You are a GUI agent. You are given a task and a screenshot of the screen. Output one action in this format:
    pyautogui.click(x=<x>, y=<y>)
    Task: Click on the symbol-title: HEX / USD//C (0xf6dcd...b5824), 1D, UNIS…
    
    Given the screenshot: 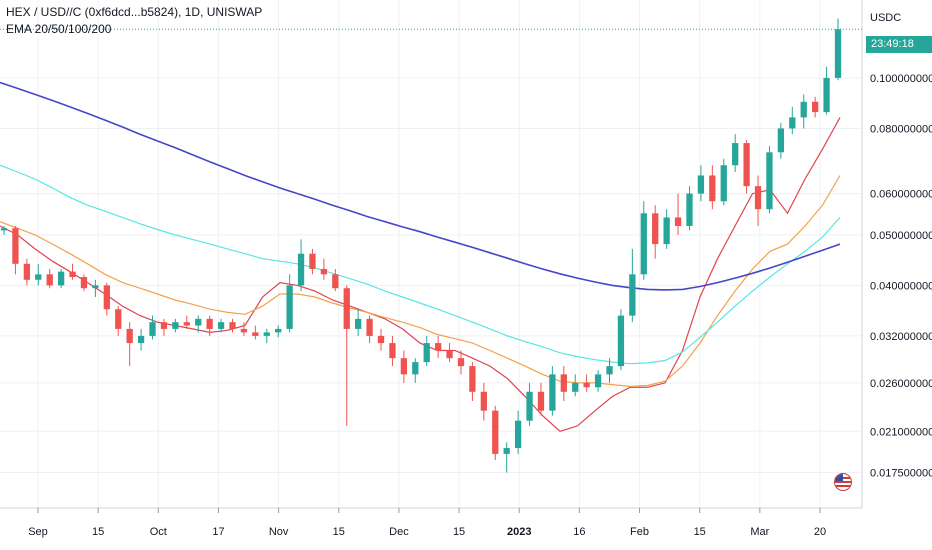 What is the action you would take?
    pyautogui.click(x=134, y=12)
    